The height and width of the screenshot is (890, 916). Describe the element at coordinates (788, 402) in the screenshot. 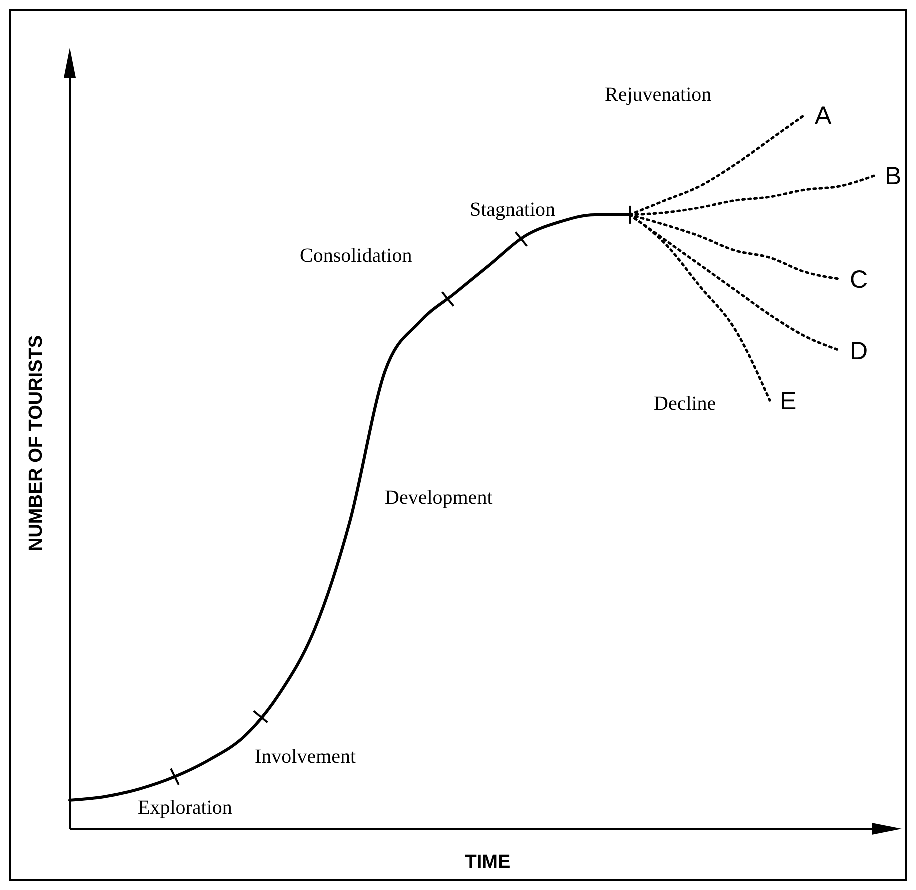

I see `series-label: E` at that location.